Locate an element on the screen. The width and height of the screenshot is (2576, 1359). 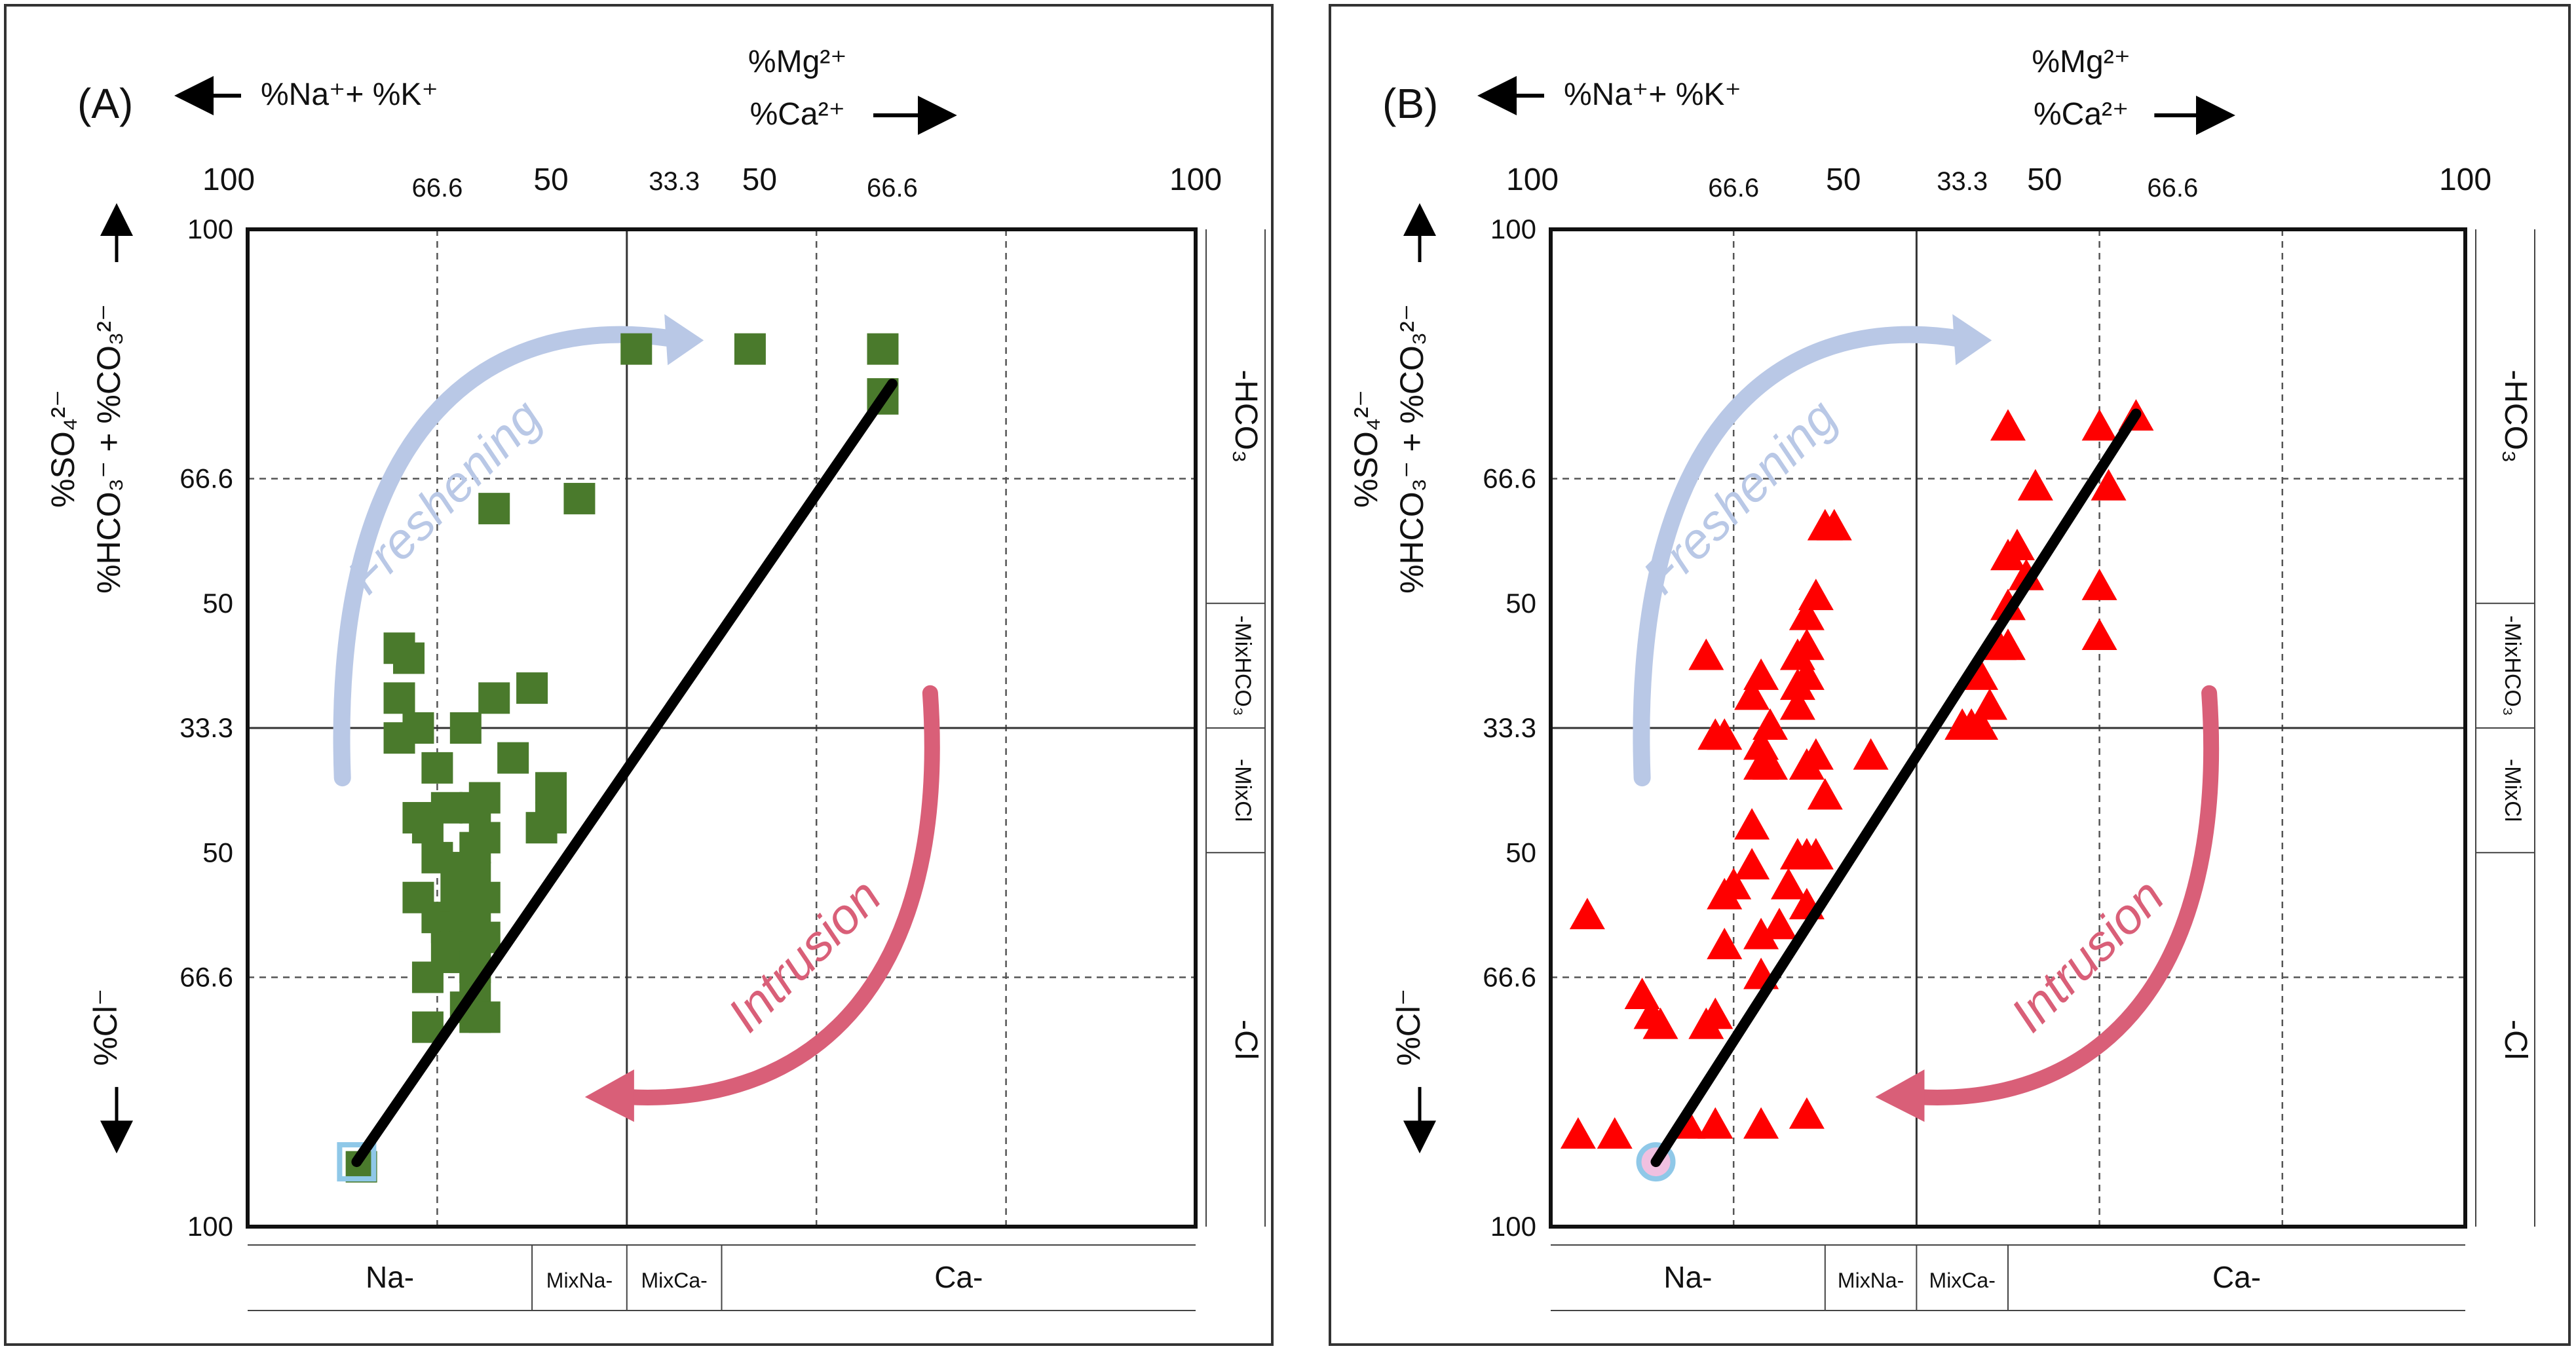
origin-marker is located at coordinates (357, 1162).